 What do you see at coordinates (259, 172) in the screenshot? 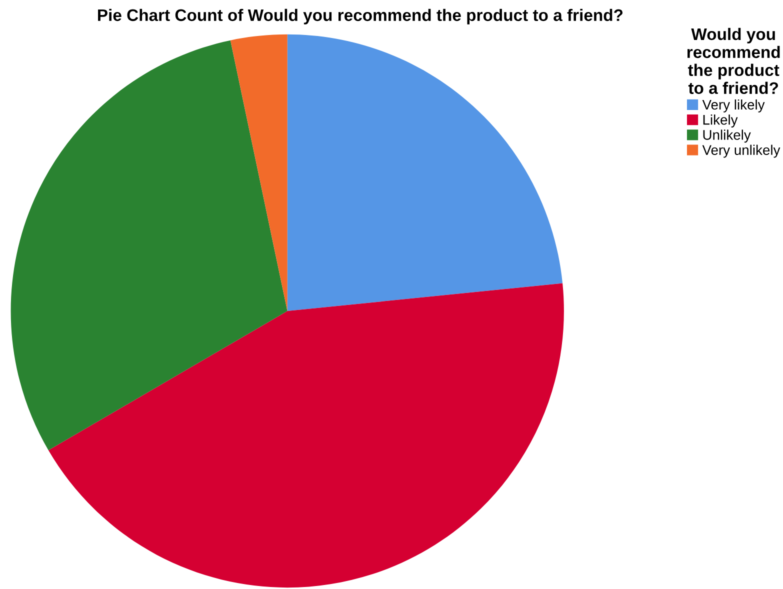
I see `pie-slice` at bounding box center [259, 172].